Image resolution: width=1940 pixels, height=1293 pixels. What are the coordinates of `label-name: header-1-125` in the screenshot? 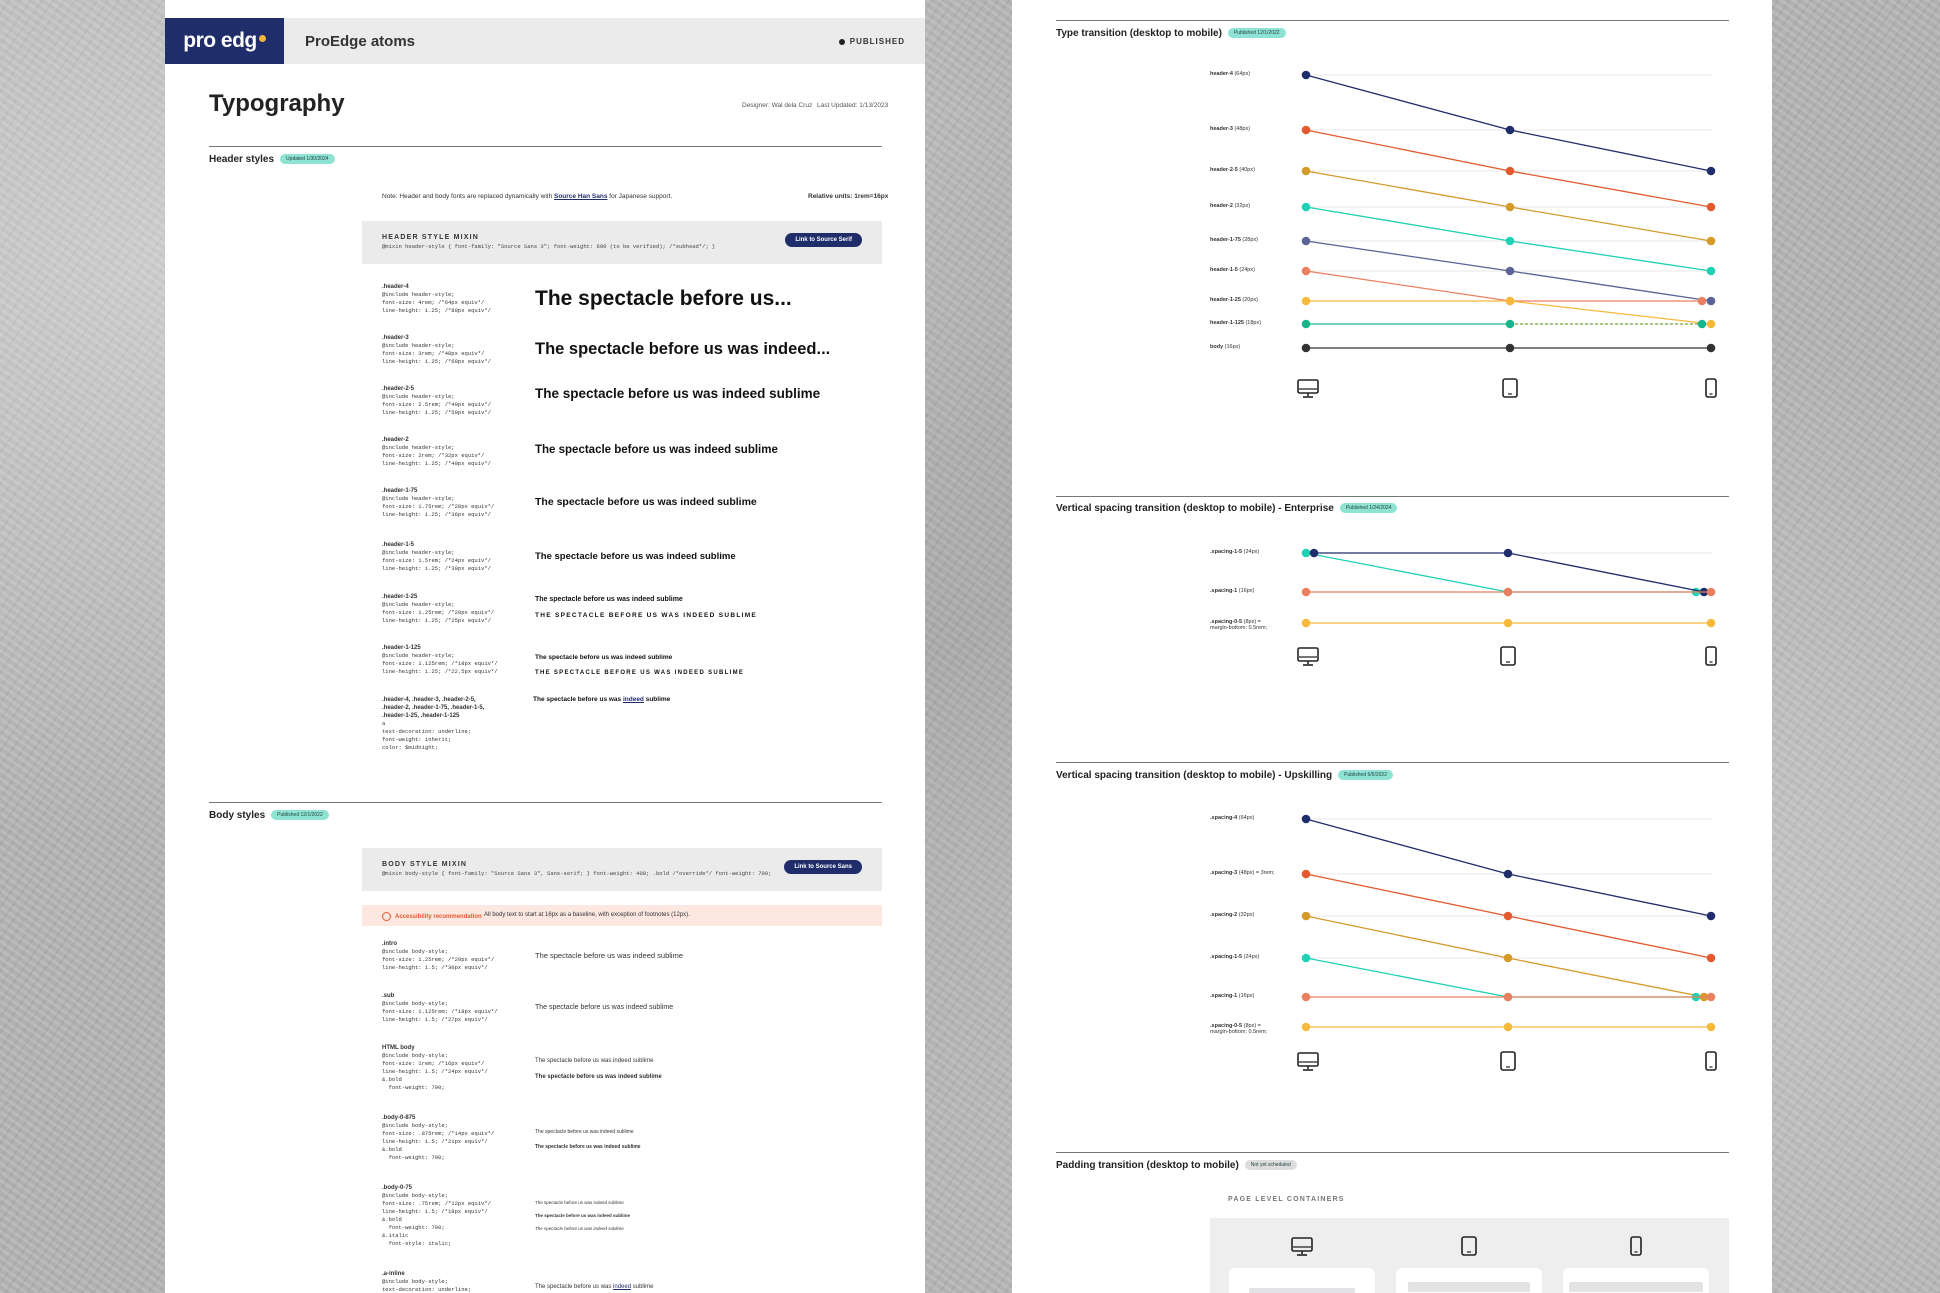 It's located at (1227, 323).